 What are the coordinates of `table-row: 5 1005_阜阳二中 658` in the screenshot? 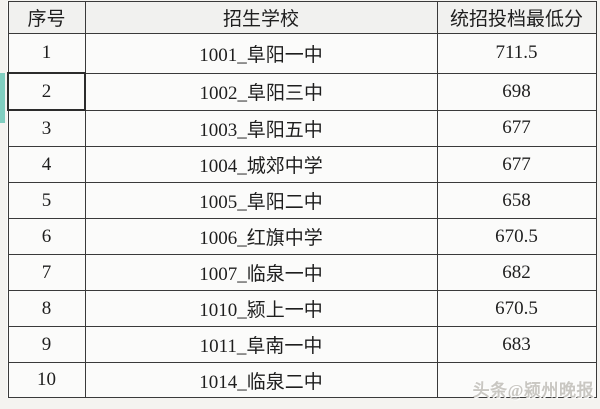 It's located at (302, 200).